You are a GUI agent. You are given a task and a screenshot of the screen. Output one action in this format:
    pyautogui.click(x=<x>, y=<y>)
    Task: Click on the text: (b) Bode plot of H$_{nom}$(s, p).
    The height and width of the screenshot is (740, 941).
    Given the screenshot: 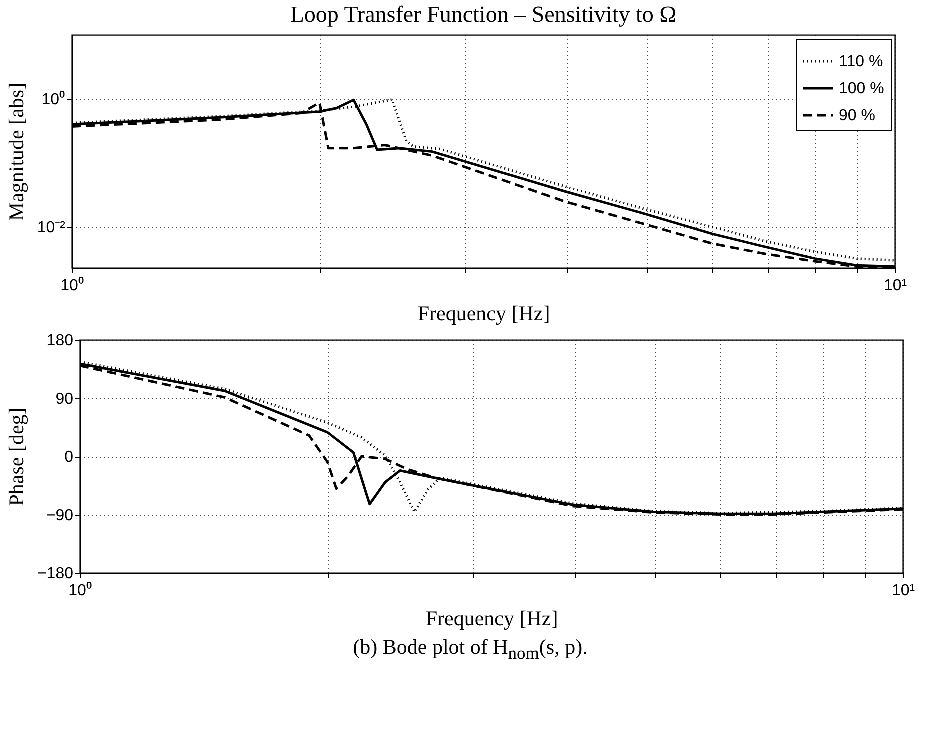 What is the action you would take?
    pyautogui.click(x=470, y=649)
    